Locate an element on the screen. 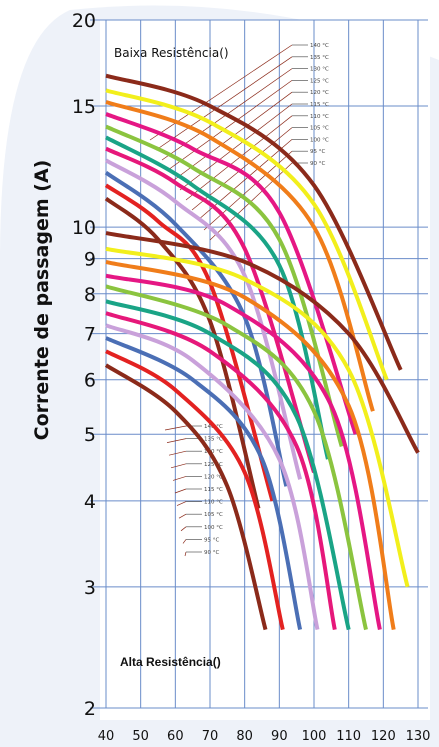  x-tick-label: 110 is located at coordinates (348, 736).